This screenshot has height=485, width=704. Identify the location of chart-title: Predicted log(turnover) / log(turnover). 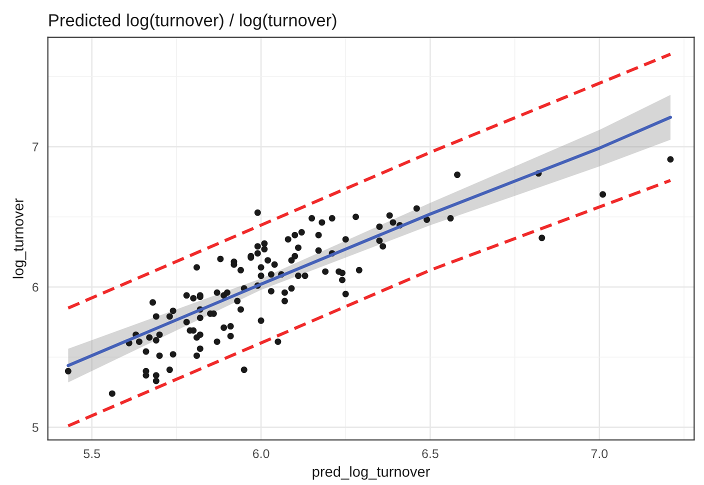
(192, 22).